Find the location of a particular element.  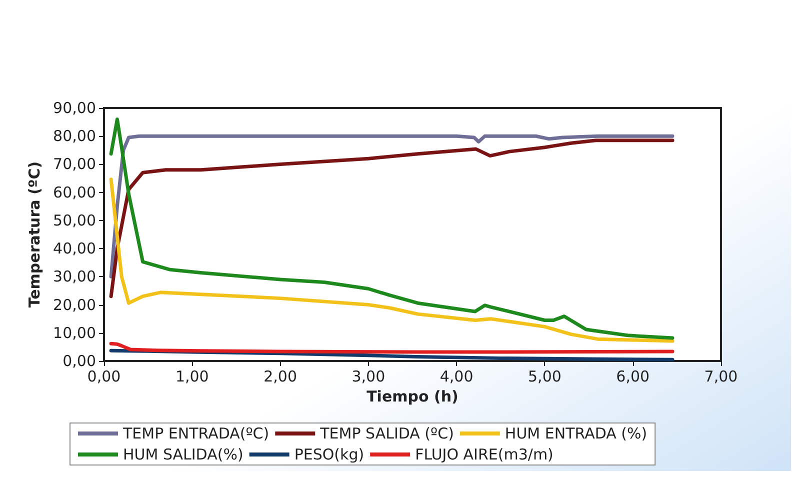

legend-label: HUM SALIDA(%) is located at coordinates (183, 455).